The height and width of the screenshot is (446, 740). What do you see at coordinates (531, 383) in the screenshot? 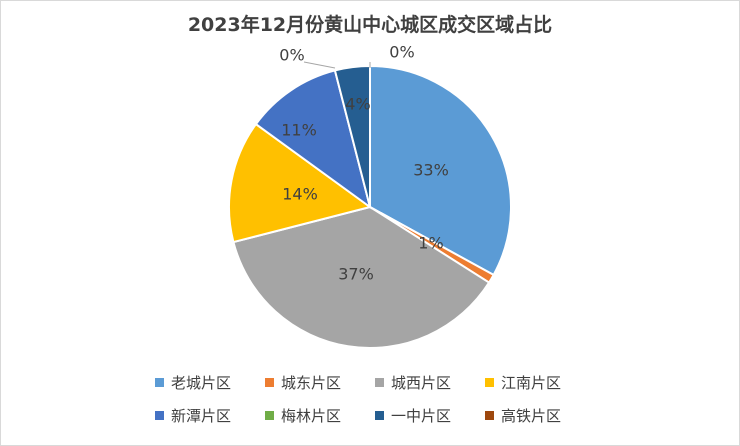
I see `legend-label: 江南片区` at bounding box center [531, 383].